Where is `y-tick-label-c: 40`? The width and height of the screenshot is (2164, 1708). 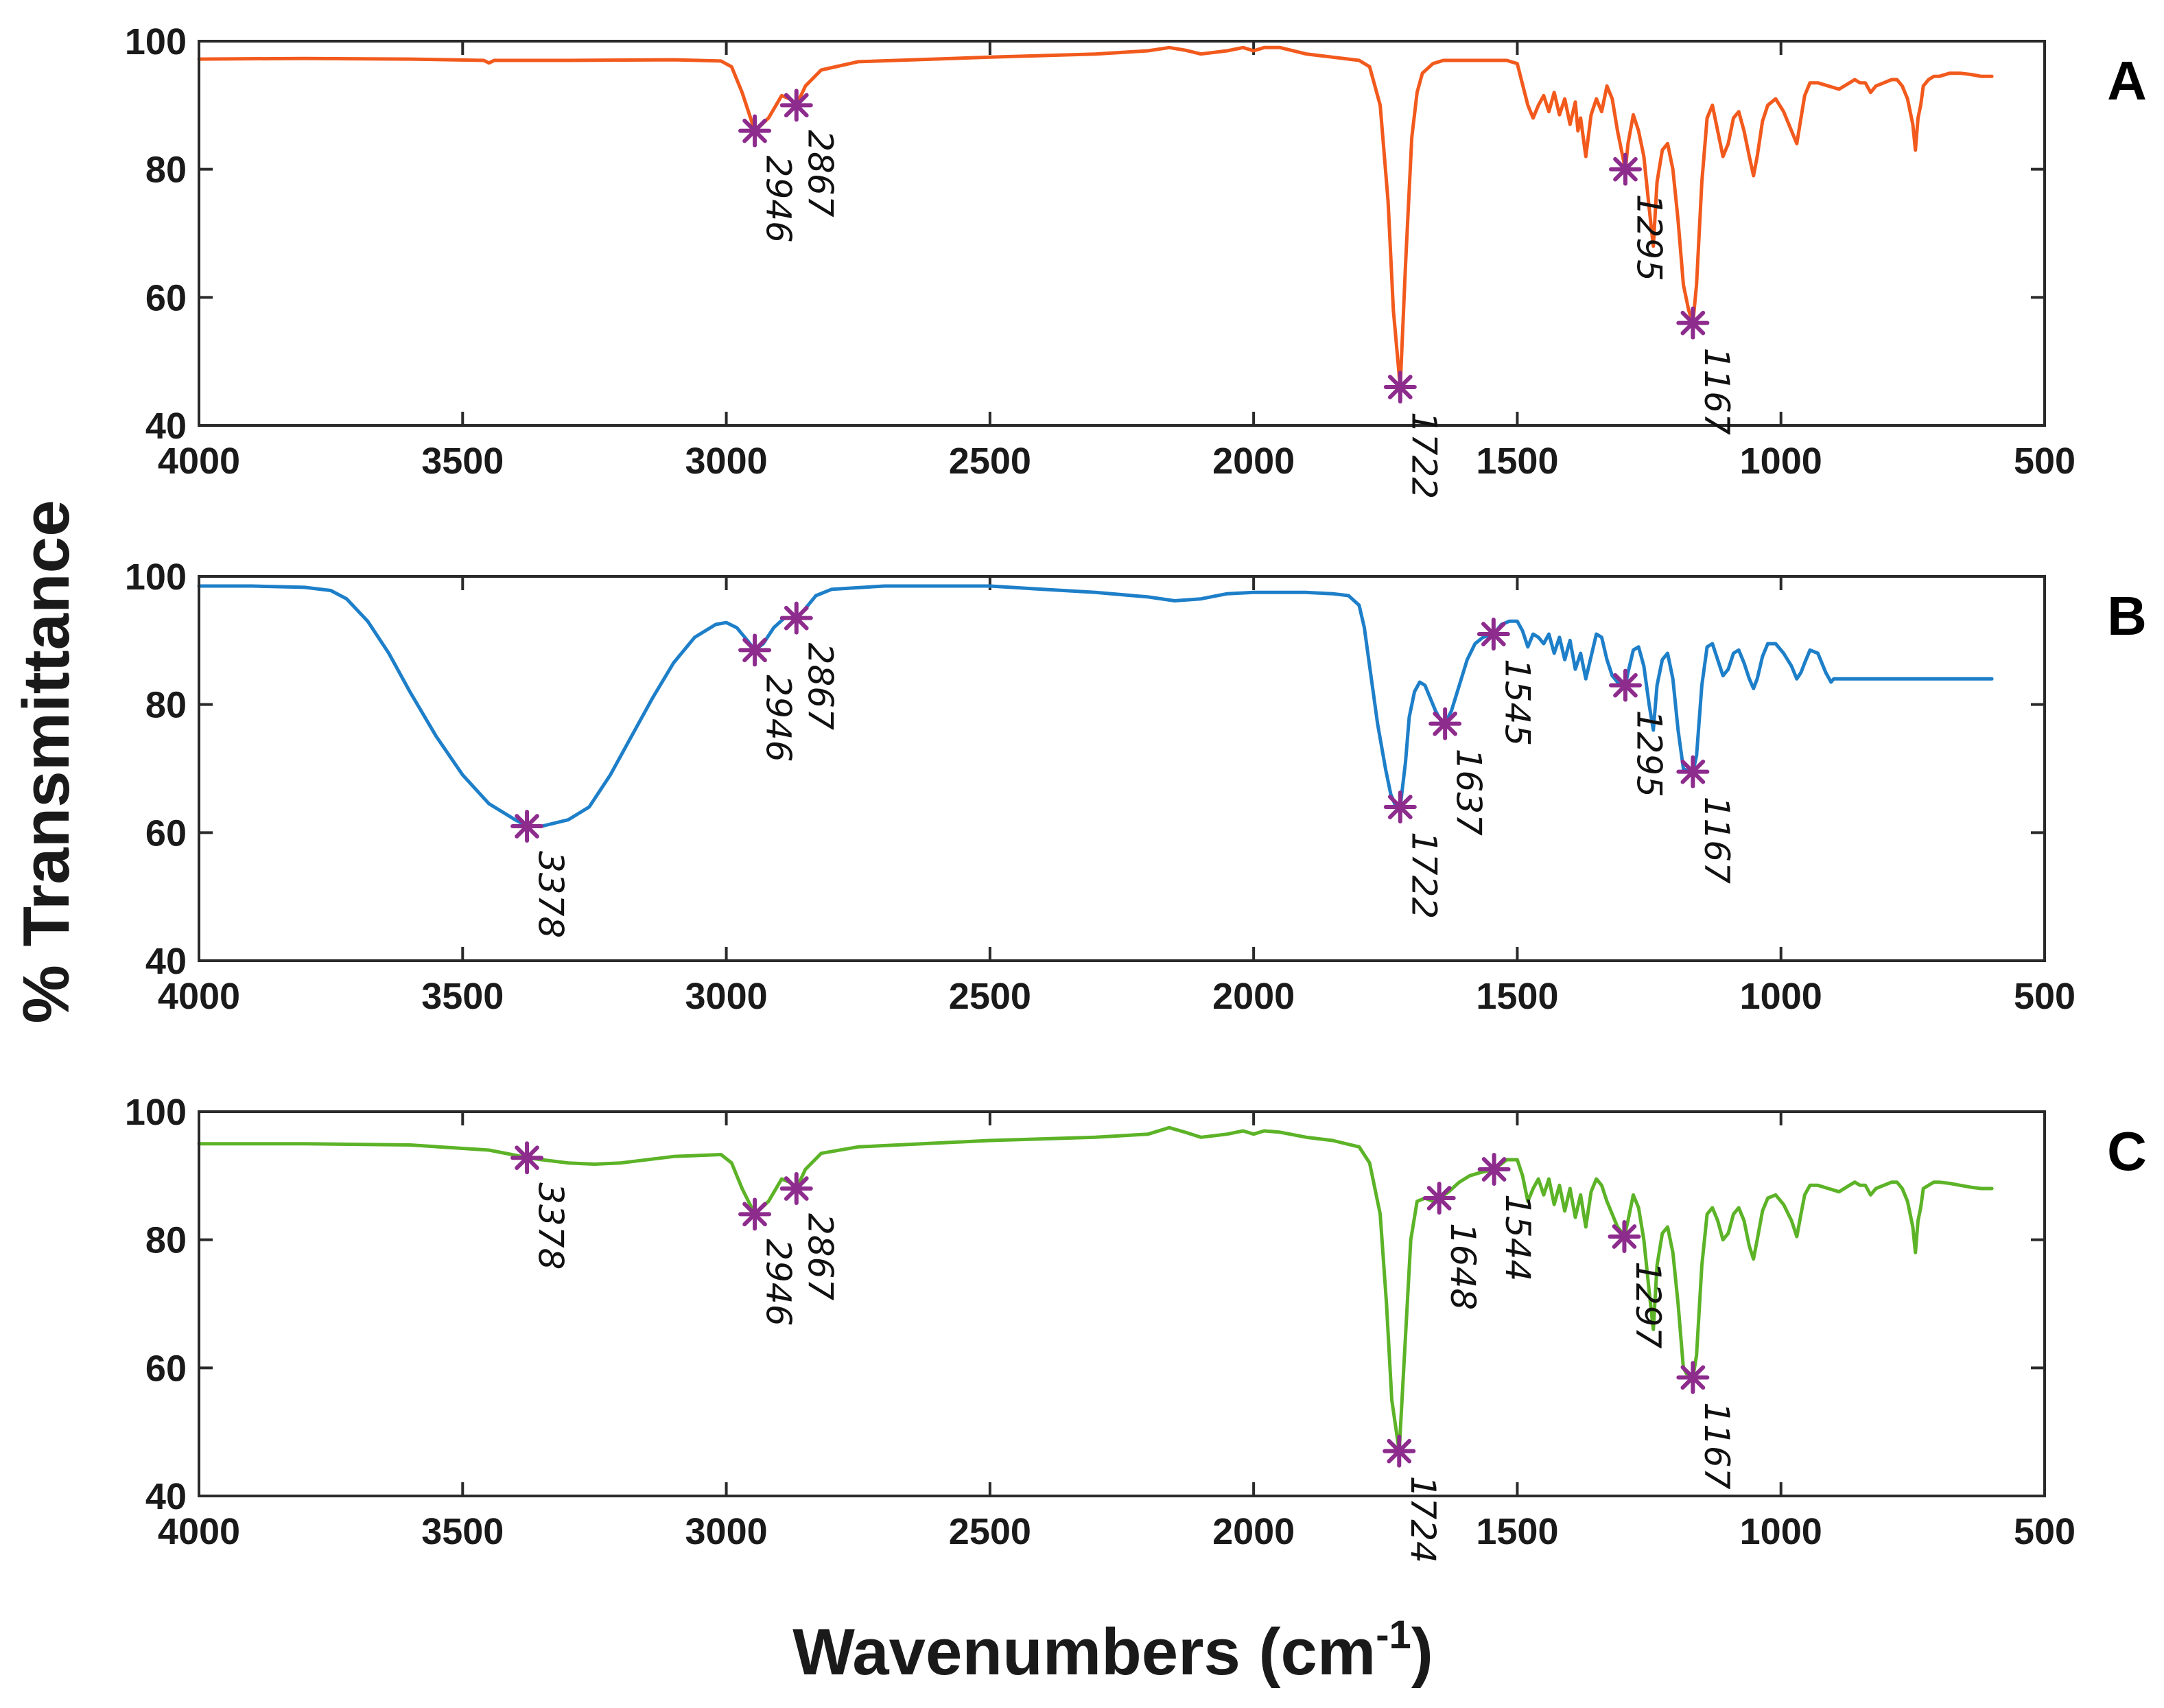
y-tick-label-c: 40 is located at coordinates (166, 1496).